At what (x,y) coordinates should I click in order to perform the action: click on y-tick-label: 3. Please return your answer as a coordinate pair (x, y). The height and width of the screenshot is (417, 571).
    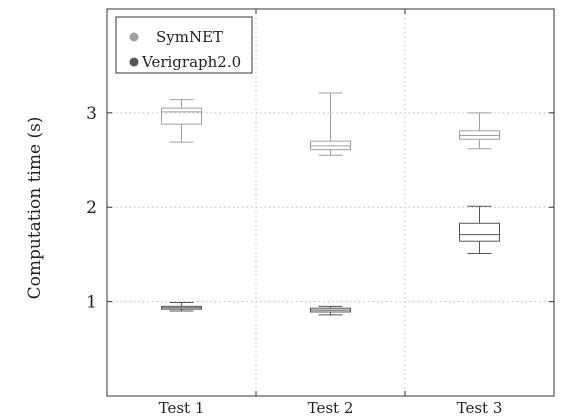
    Looking at the image, I should click on (91, 114).